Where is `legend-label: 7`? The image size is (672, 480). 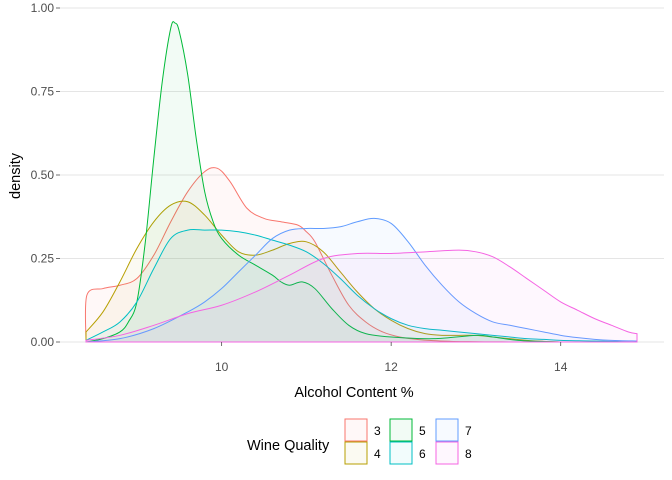
legend-label: 7 is located at coordinates (468, 431).